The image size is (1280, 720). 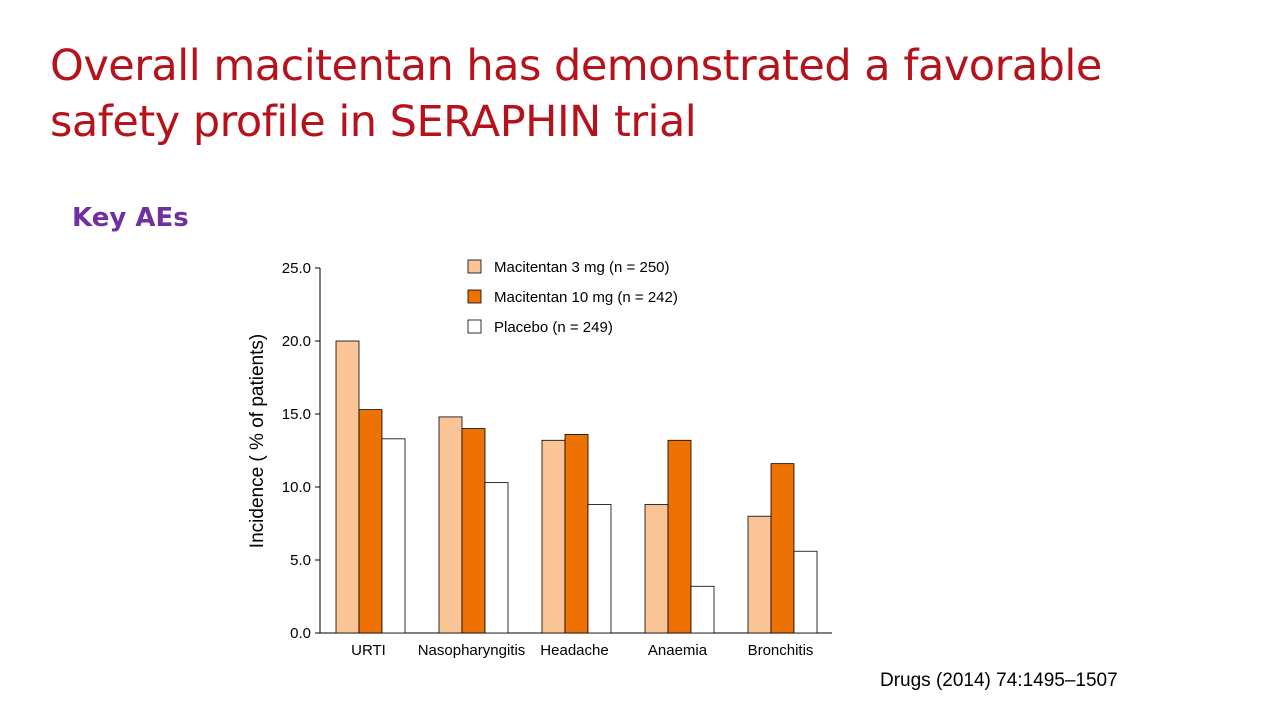 I want to click on section-subtitle: Key AEs, so click(x=130, y=218).